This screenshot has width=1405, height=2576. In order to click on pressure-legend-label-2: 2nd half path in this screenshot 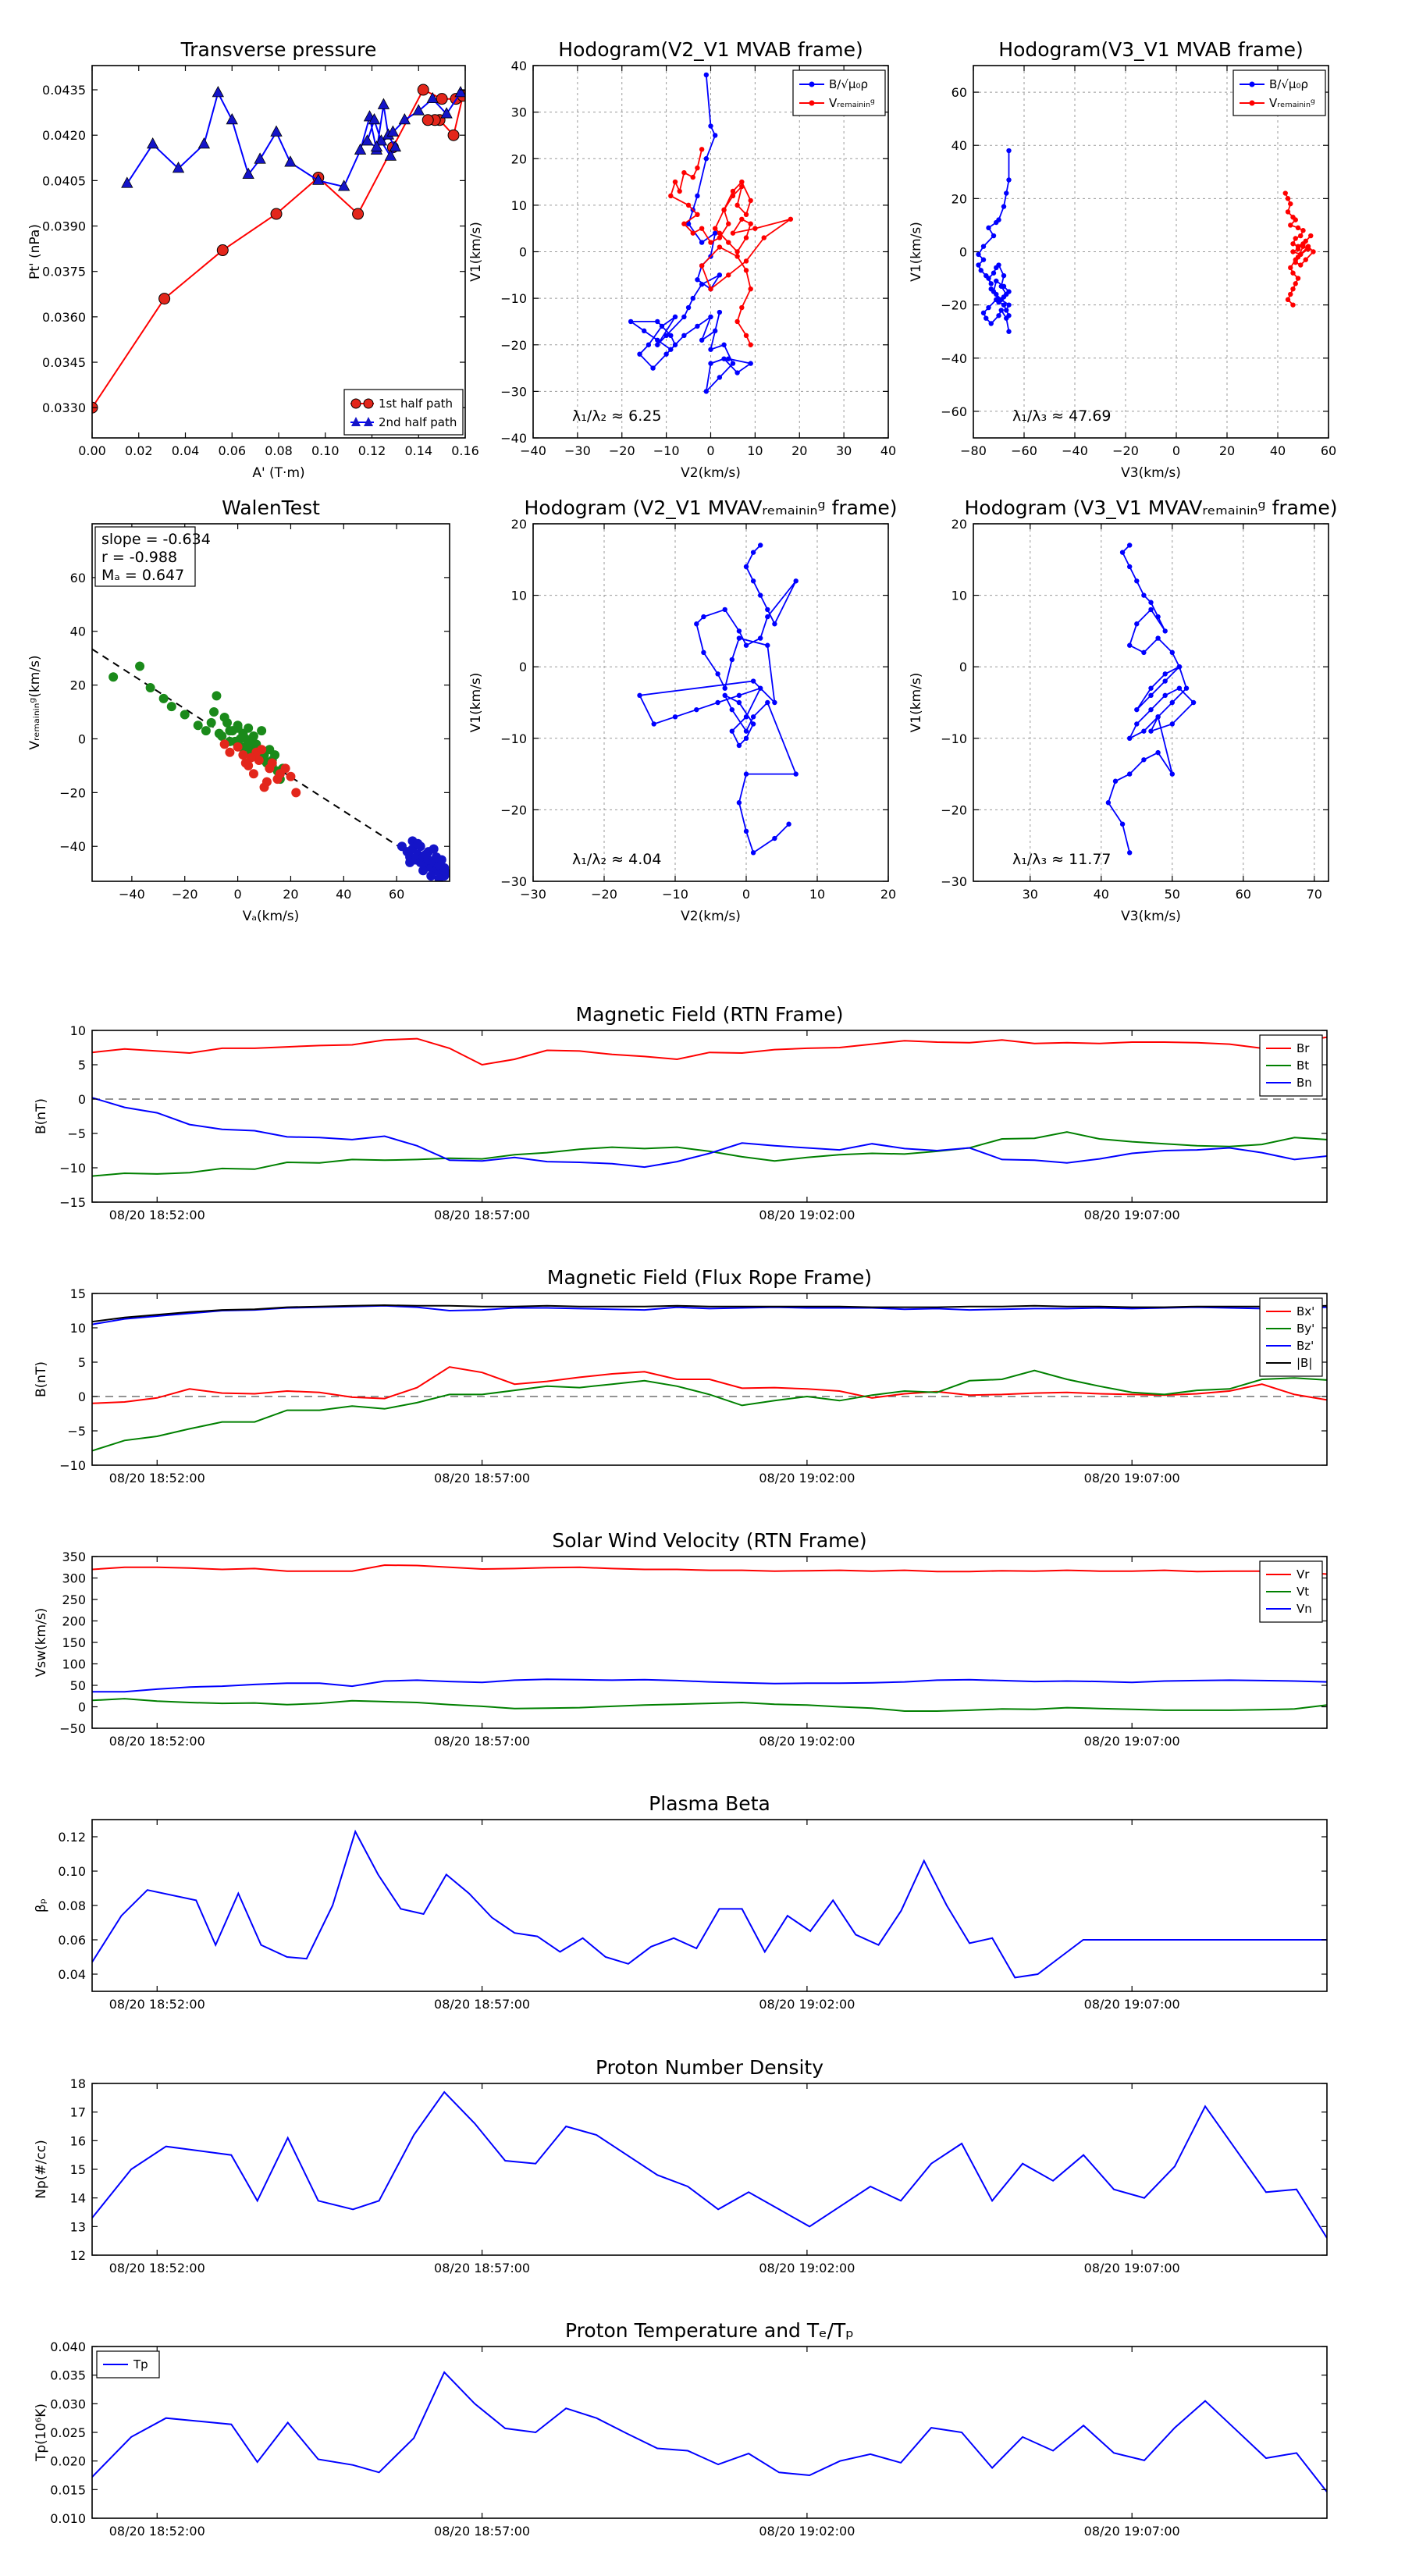, I will do `click(418, 422)`.